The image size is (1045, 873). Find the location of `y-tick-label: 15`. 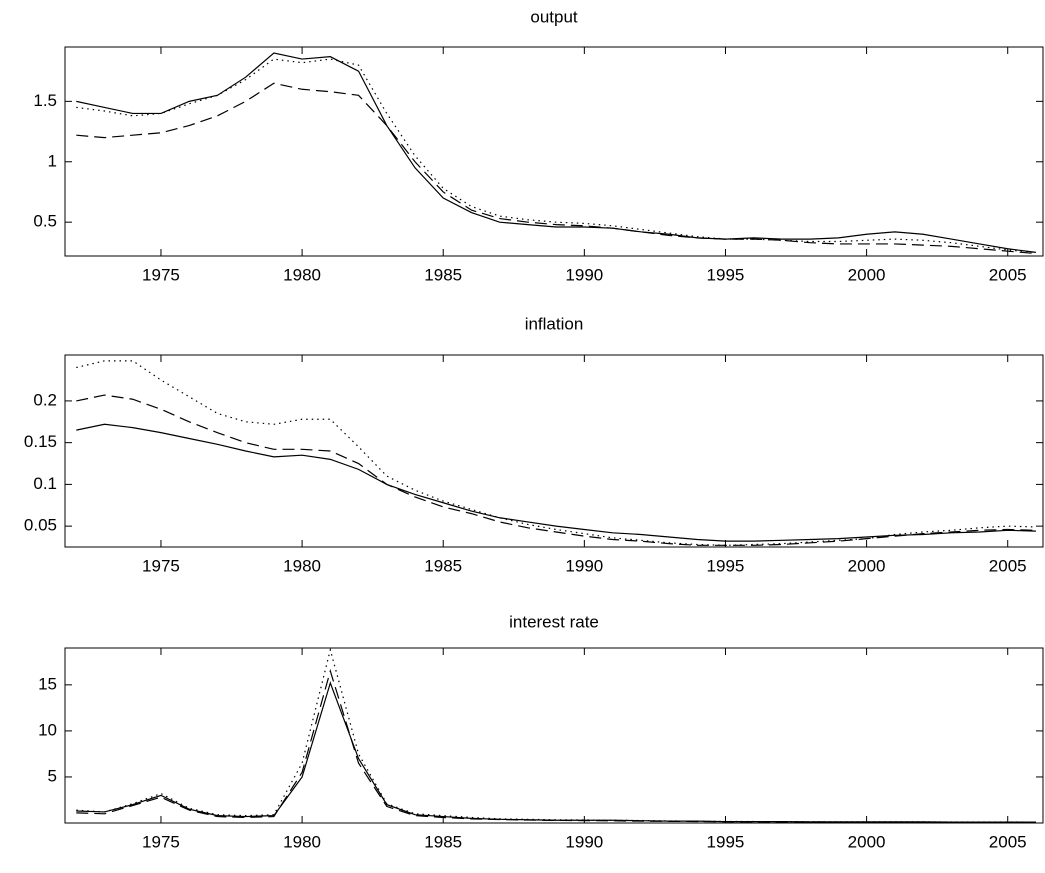

y-tick-label: 15 is located at coordinates (47, 683).